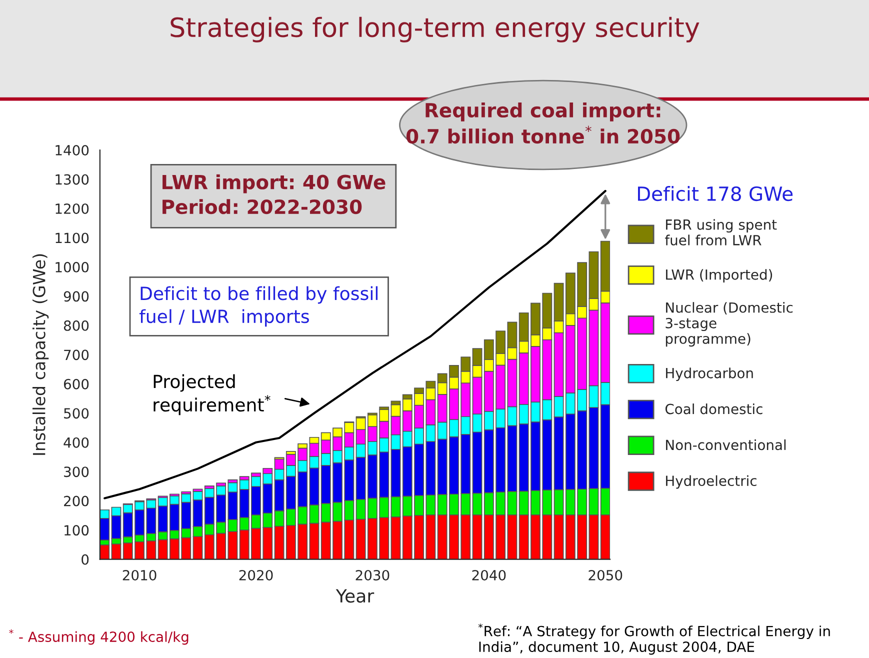 This screenshot has width=869, height=658. I want to click on y-tick-label: 800, so click(76, 325).